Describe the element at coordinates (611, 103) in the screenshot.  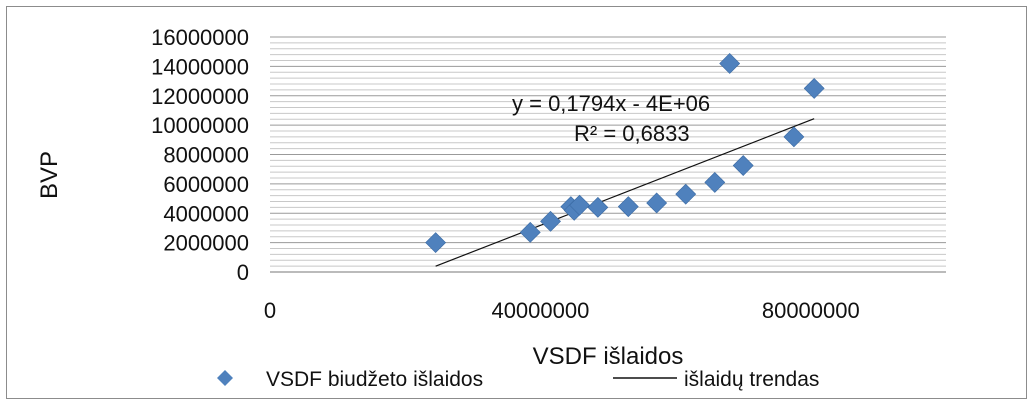
I see `trend-equation: y = 0,1794x - 4E+06` at that location.